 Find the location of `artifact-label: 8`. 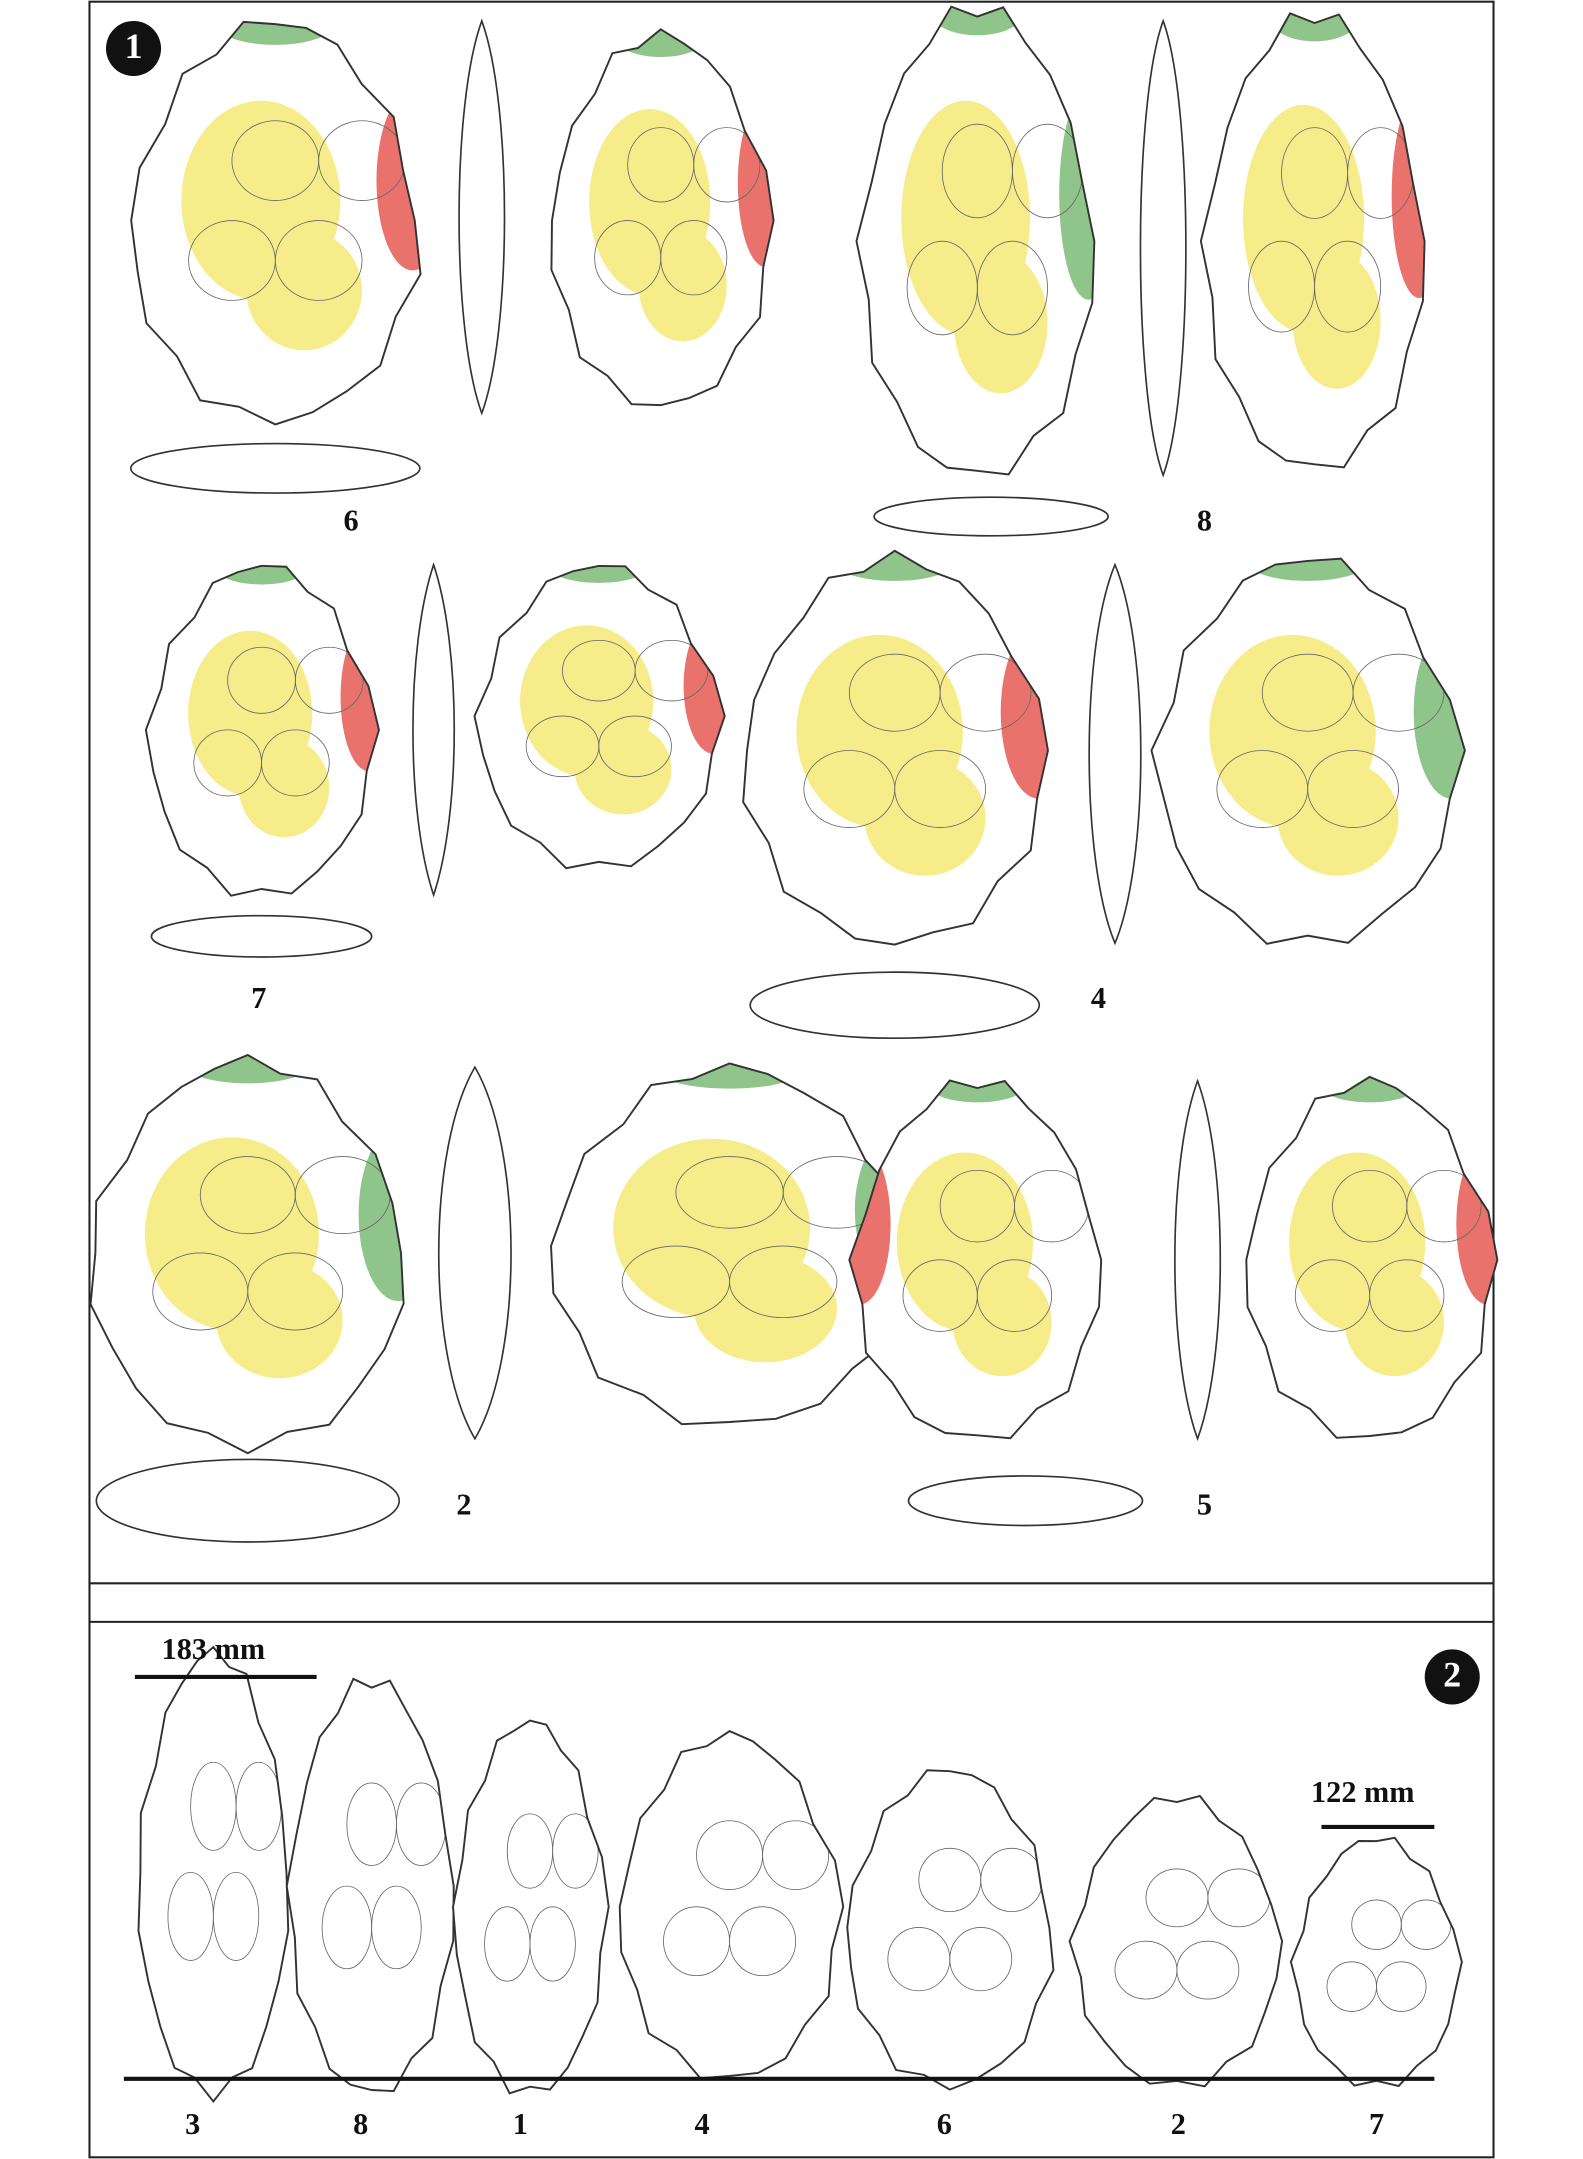

artifact-label: 8 is located at coordinates (1204, 520).